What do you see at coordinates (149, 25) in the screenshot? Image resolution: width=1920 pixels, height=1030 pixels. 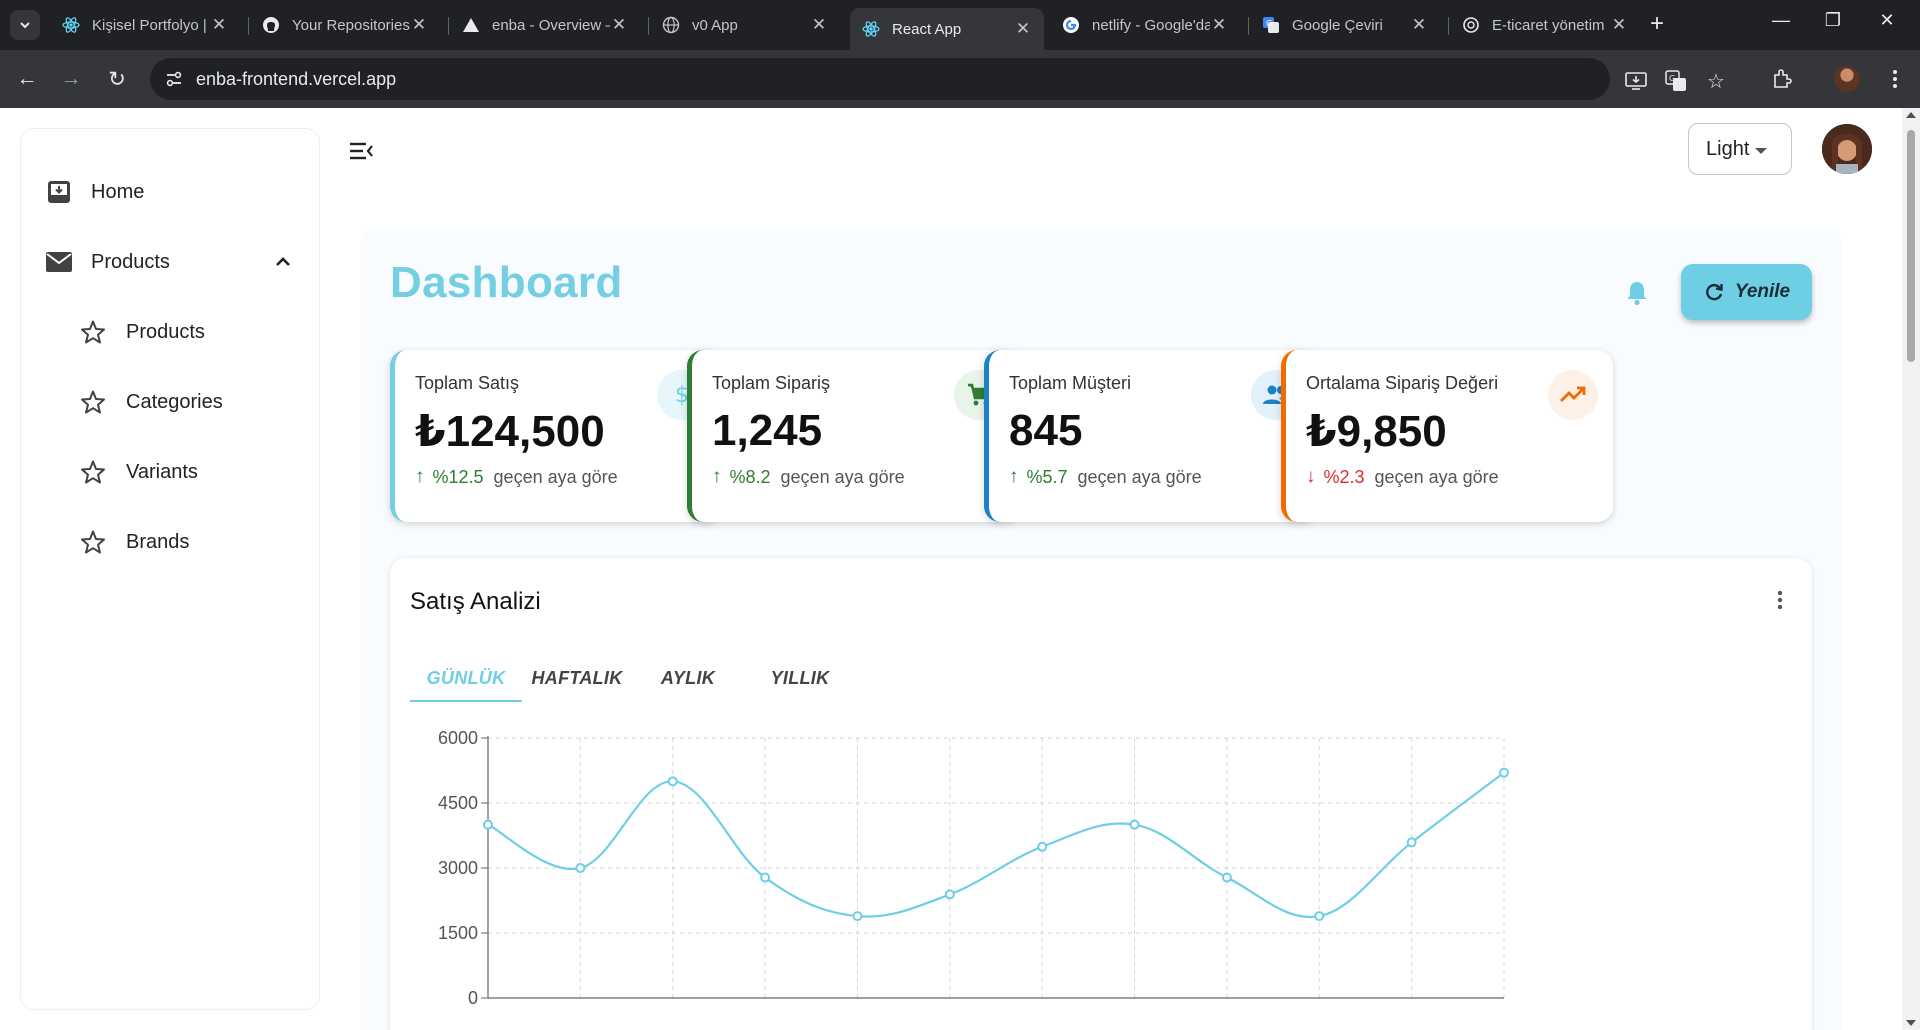 I see `tab-title: Kişisel Portfolyo |` at bounding box center [149, 25].